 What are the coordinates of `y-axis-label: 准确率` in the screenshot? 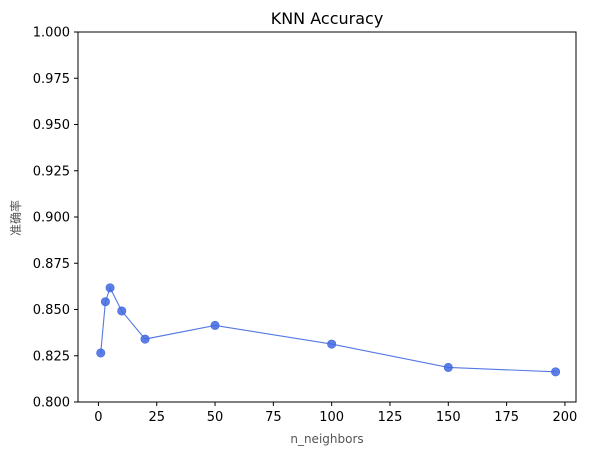 It's located at (15, 218).